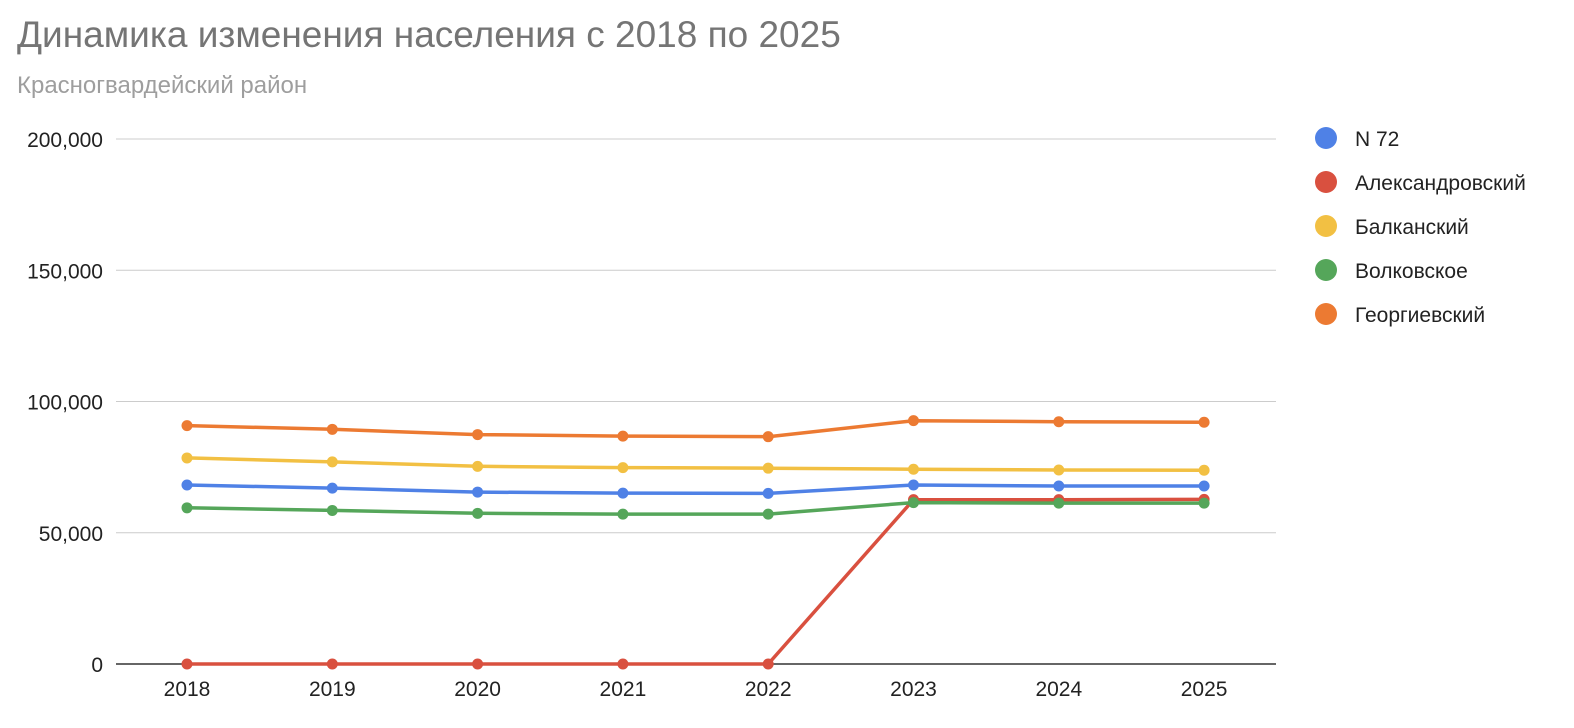 The image size is (1574, 728). I want to click on y-axis-ticks: 0 50,000 100,000 150,000 200,000, so click(65, 403).